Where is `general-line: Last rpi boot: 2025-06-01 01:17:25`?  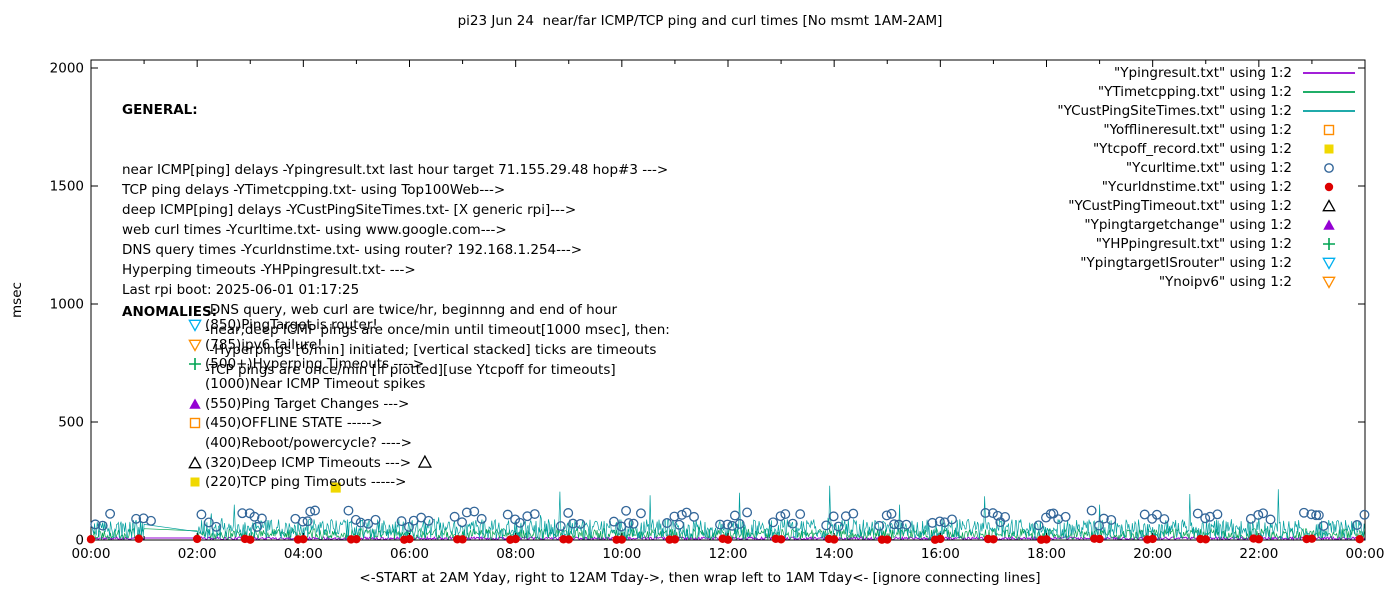
general-line: Last rpi boot: 2025-06-01 01:17:25 is located at coordinates (241, 290).